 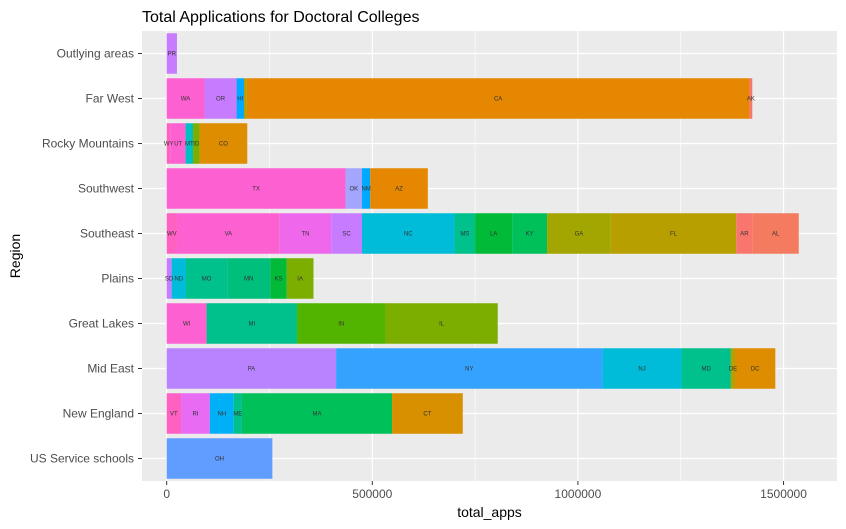 I want to click on segment-label: OR, so click(x=221, y=100).